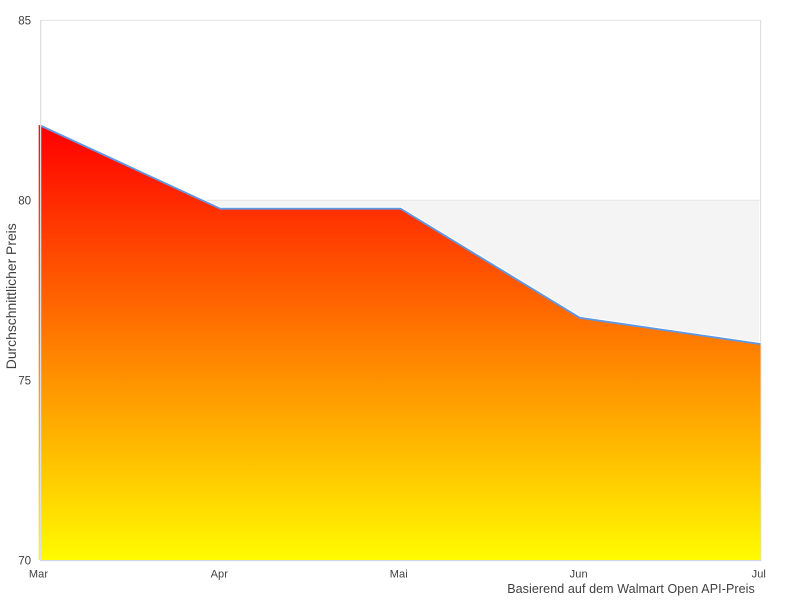 The width and height of the screenshot is (800, 605). What do you see at coordinates (11, 296) in the screenshot?
I see `svg-text: Durchschnittlicher Preis` at bounding box center [11, 296].